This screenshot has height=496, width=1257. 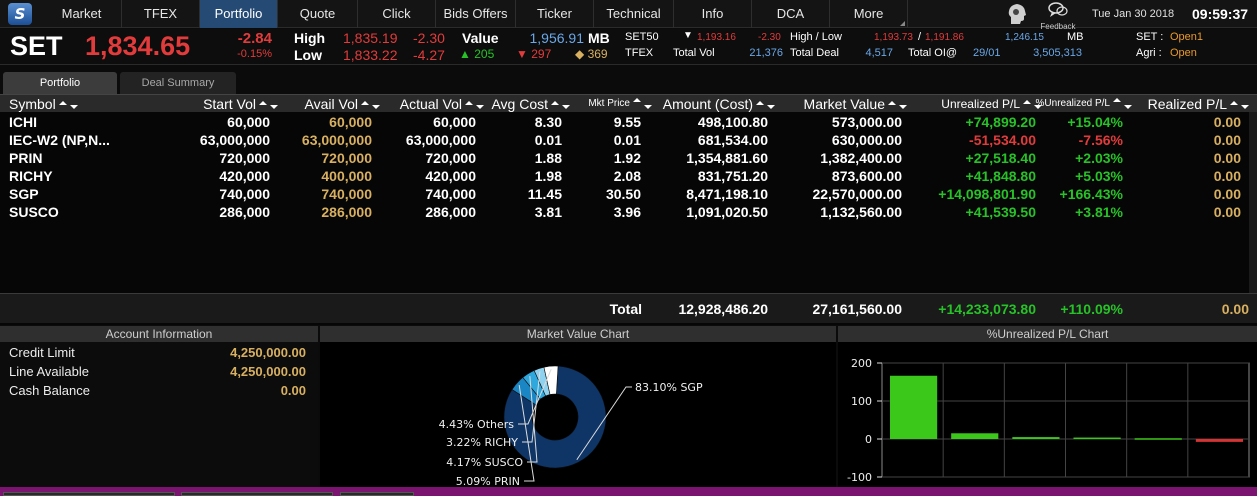 What do you see at coordinates (325, 104) in the screenshot?
I see `col-avail-vol: Avail Vol` at bounding box center [325, 104].